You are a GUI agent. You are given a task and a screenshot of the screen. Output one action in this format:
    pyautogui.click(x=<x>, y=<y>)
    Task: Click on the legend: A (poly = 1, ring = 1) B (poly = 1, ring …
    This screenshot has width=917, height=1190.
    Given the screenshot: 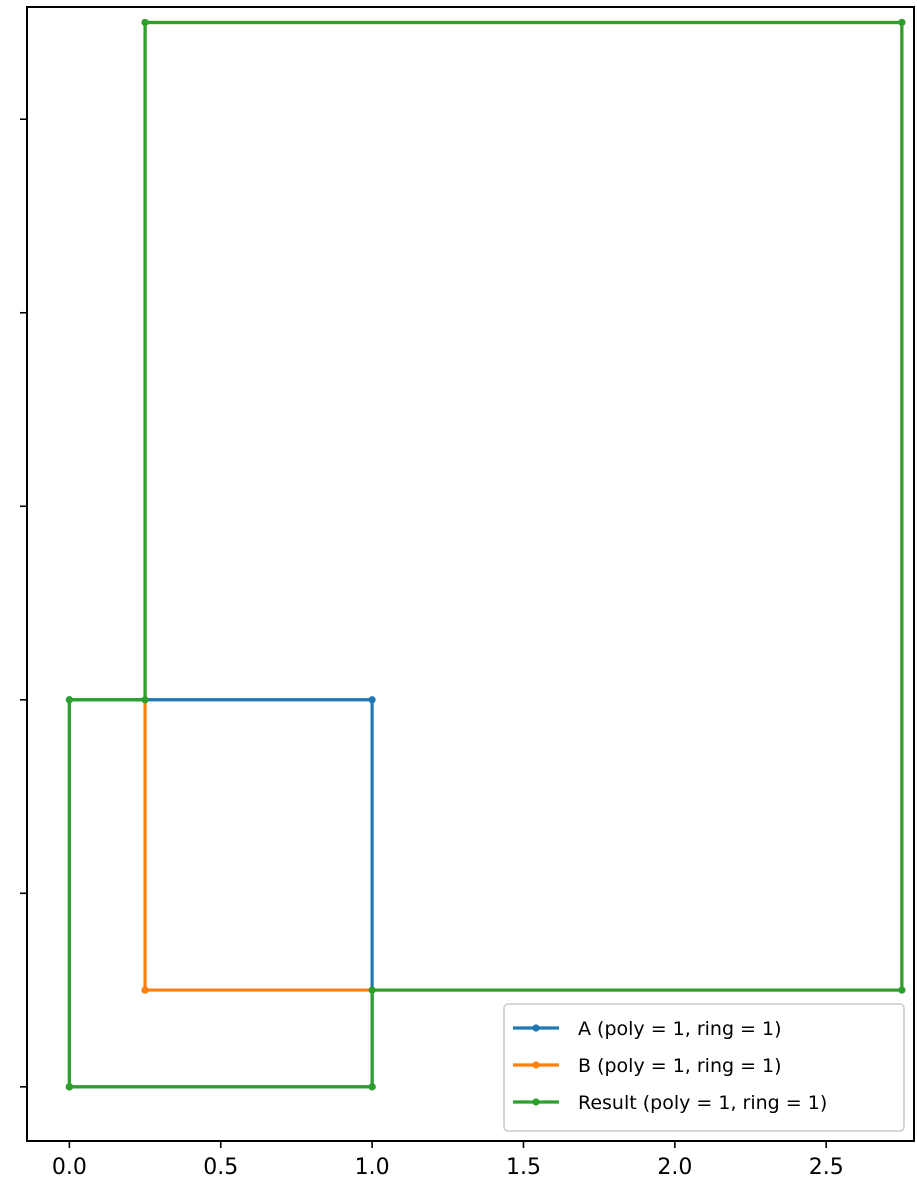 What is the action you would take?
    pyautogui.click(x=704, y=1067)
    